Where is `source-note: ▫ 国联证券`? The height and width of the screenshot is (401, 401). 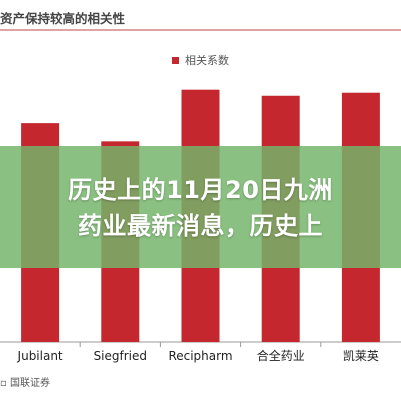 source-note: ▫ 国联证券 is located at coordinates (25, 381).